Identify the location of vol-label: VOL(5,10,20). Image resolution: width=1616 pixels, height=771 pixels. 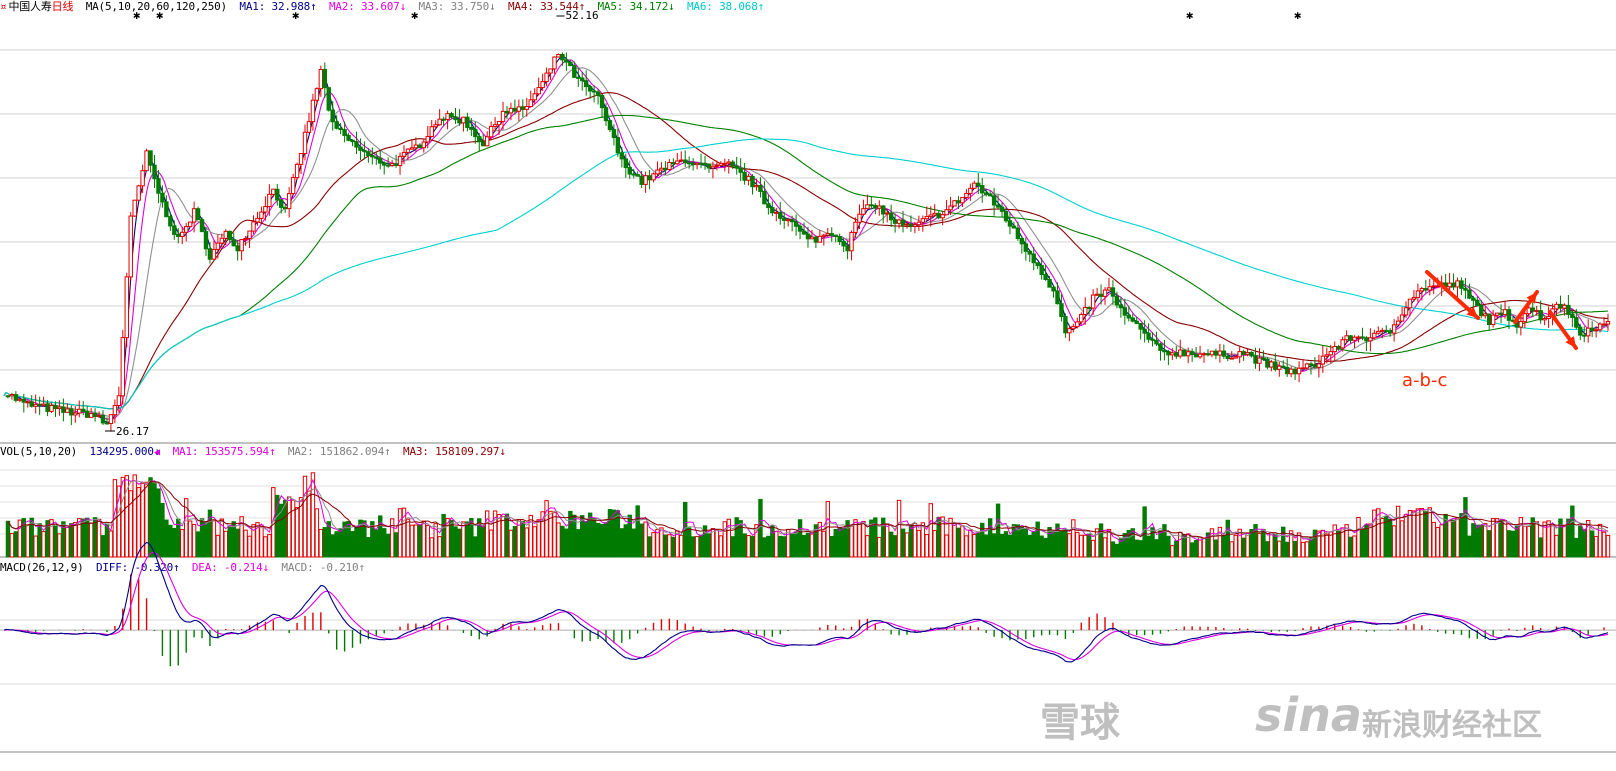
(39, 451).